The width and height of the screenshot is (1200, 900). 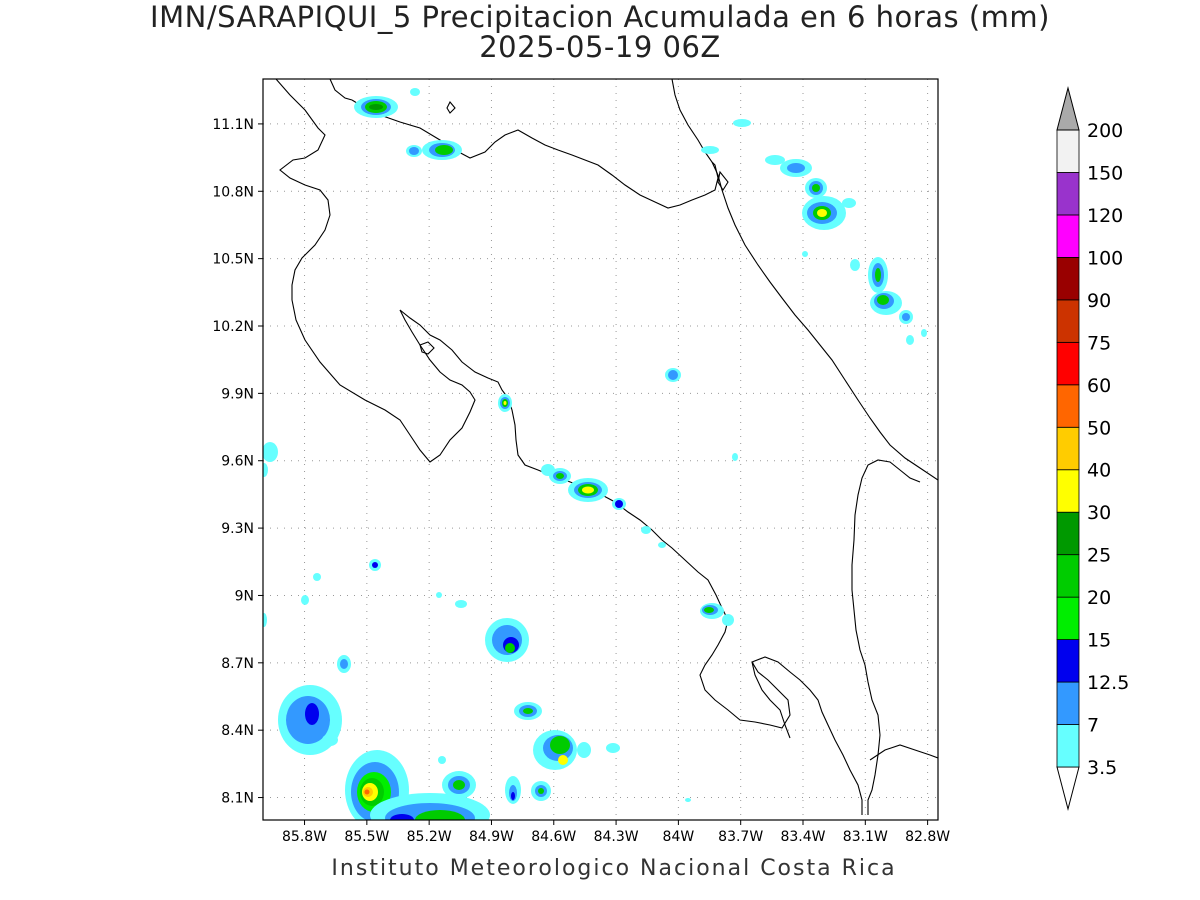 What do you see at coordinates (237, 664) in the screenshot?
I see `lat-tick-label: 8.7N` at bounding box center [237, 664].